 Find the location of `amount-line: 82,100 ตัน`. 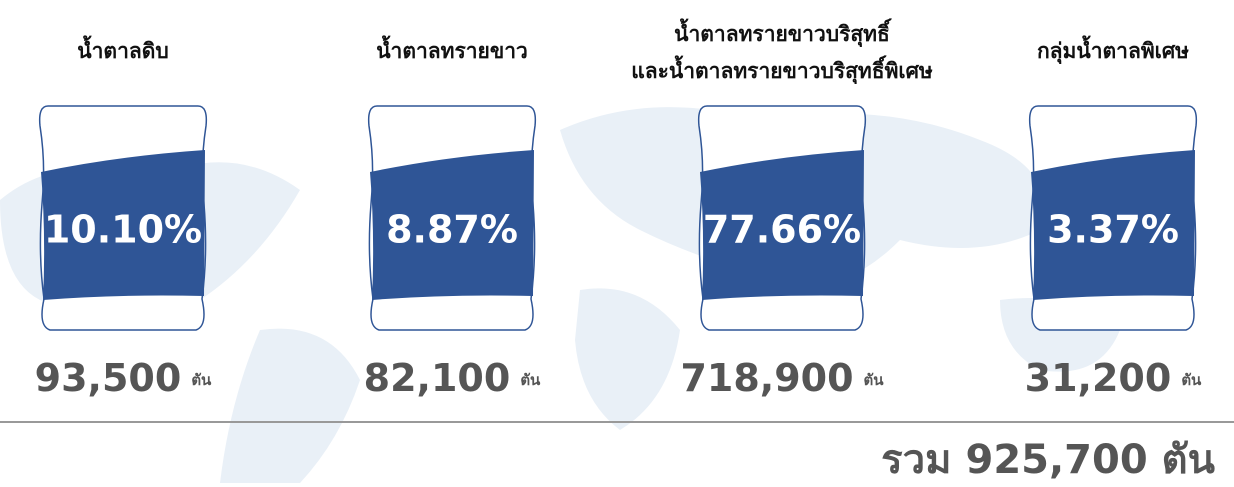

amount-line: 82,100 ตัน is located at coordinates (452, 378).